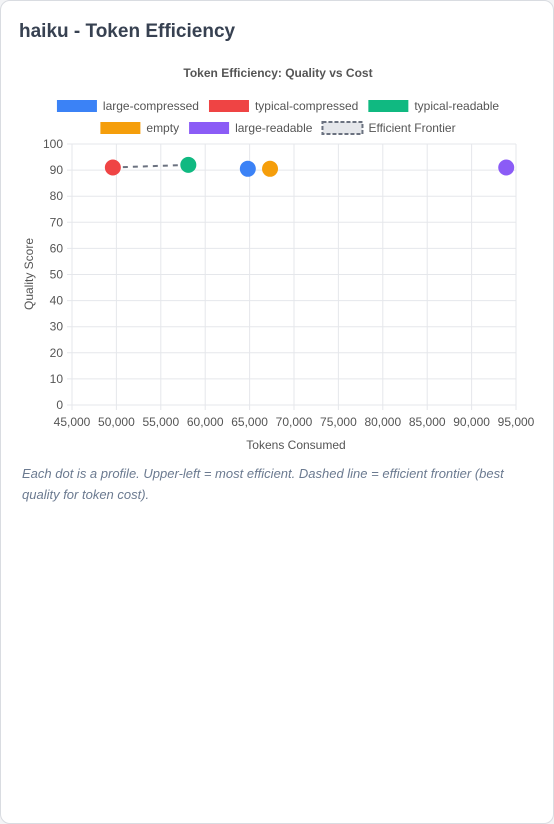 Image resolution: width=554 pixels, height=824 pixels. What do you see at coordinates (471, 422) in the screenshot?
I see `x-tick-label: 90,000` at bounding box center [471, 422].